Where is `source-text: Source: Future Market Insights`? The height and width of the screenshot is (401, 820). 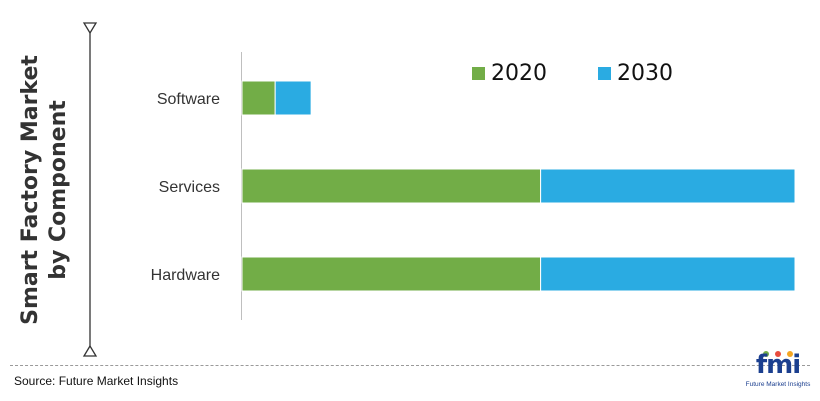
source-text: Source: Future Market Insights is located at coordinates (96, 381).